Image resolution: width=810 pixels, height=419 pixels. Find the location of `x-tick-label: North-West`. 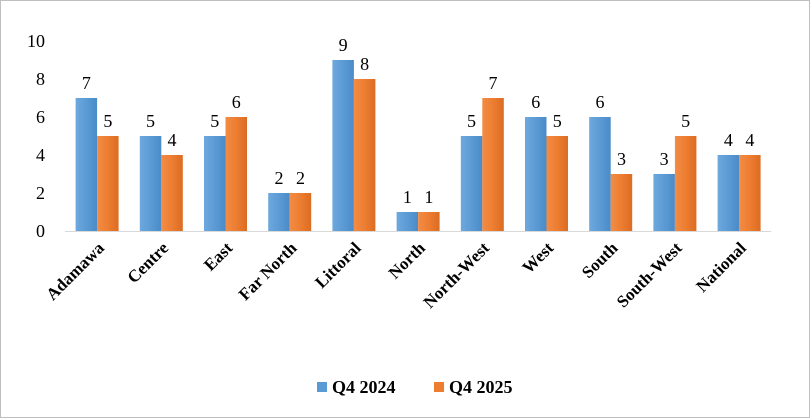

x-tick-label: North-West is located at coordinates (457, 275).